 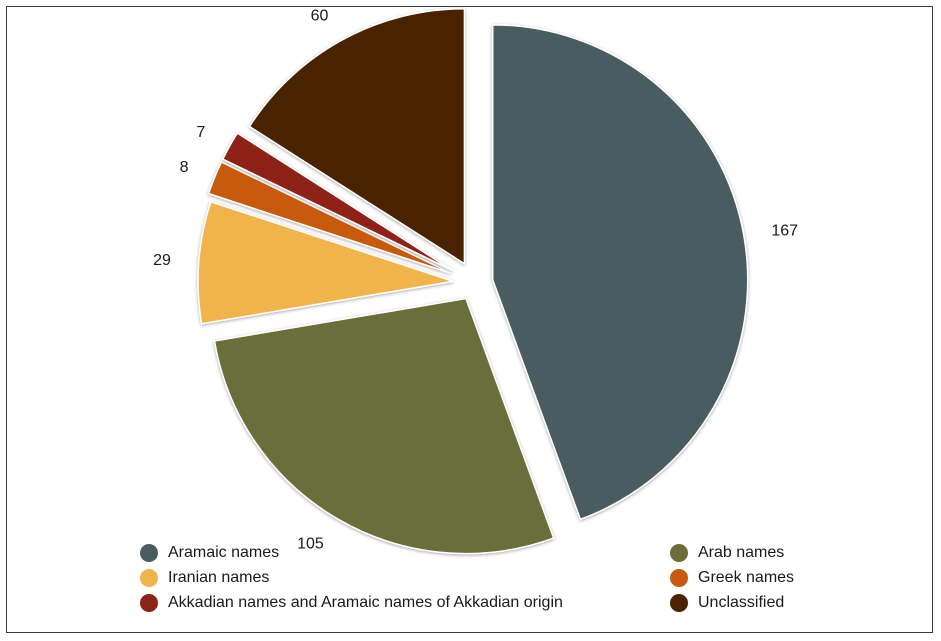 I want to click on legend-item-aramaic: Aramaic names, so click(x=209, y=553).